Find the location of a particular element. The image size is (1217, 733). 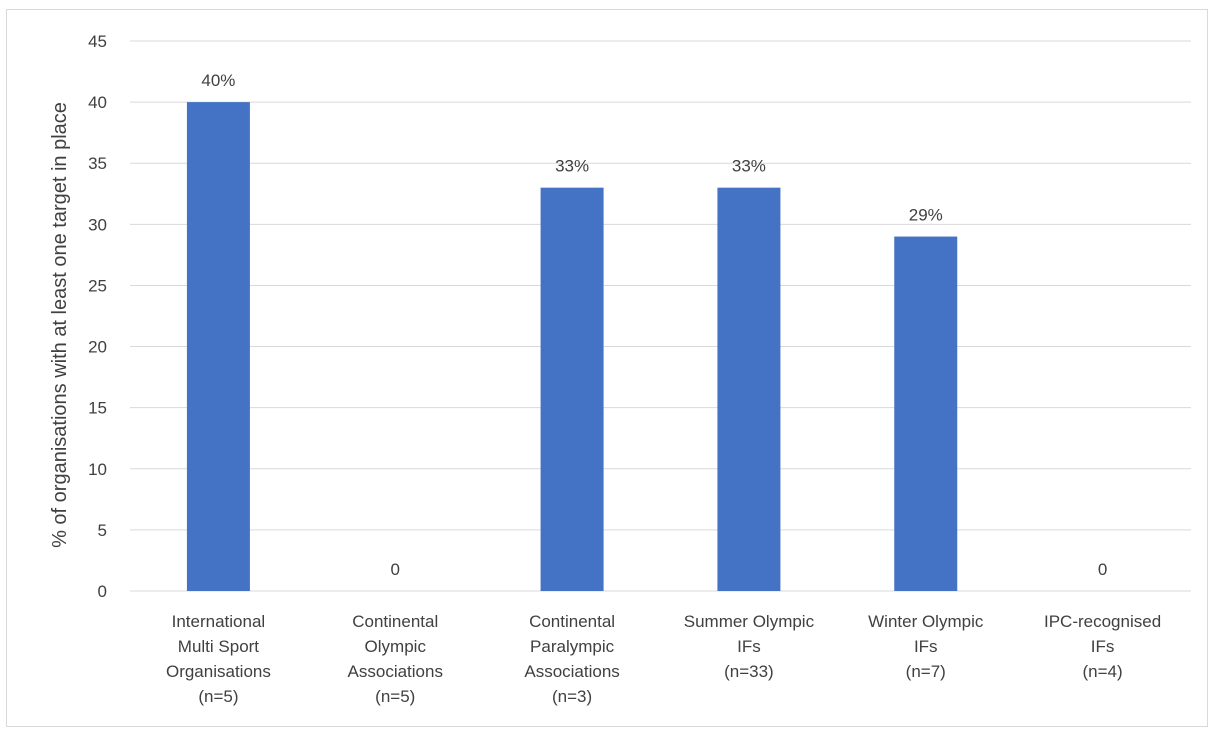

x-category-label-line: Summer Olympic is located at coordinates (749, 621).